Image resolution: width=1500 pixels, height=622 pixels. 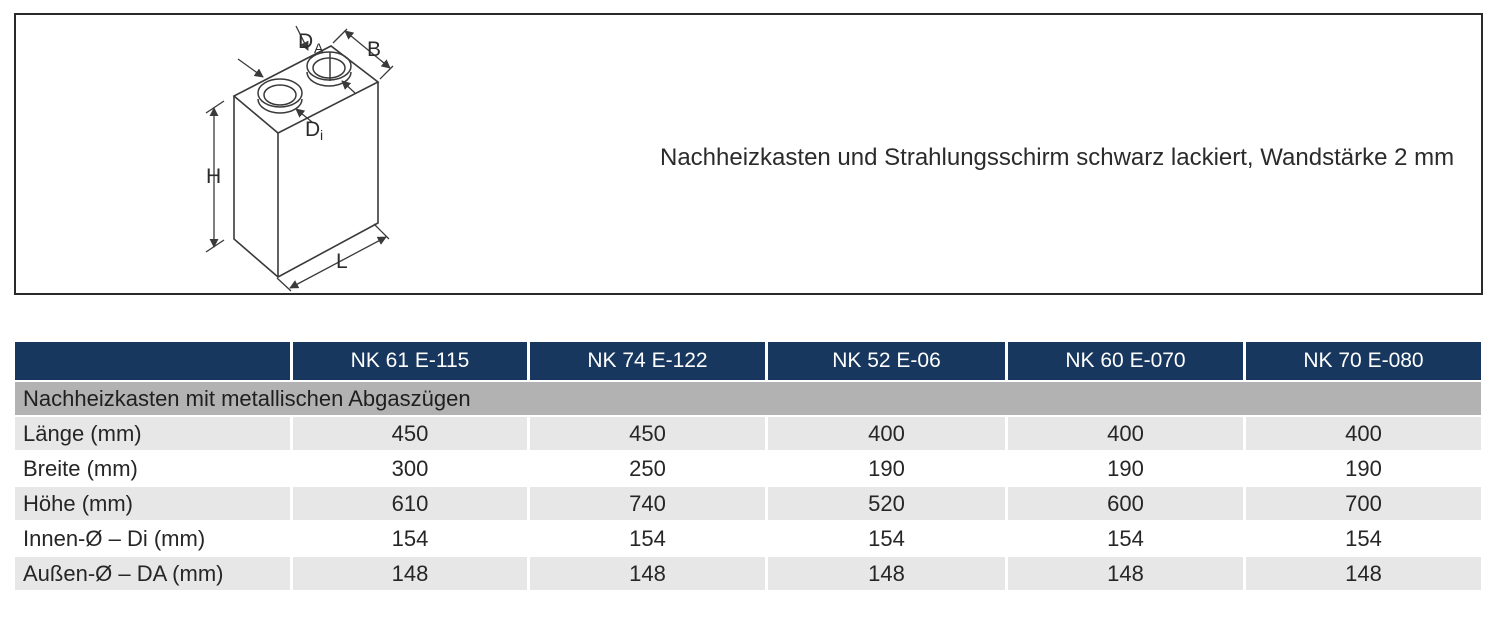 What do you see at coordinates (152, 432) in the screenshot?
I see `row-label-laenge: Länge (mm)` at bounding box center [152, 432].